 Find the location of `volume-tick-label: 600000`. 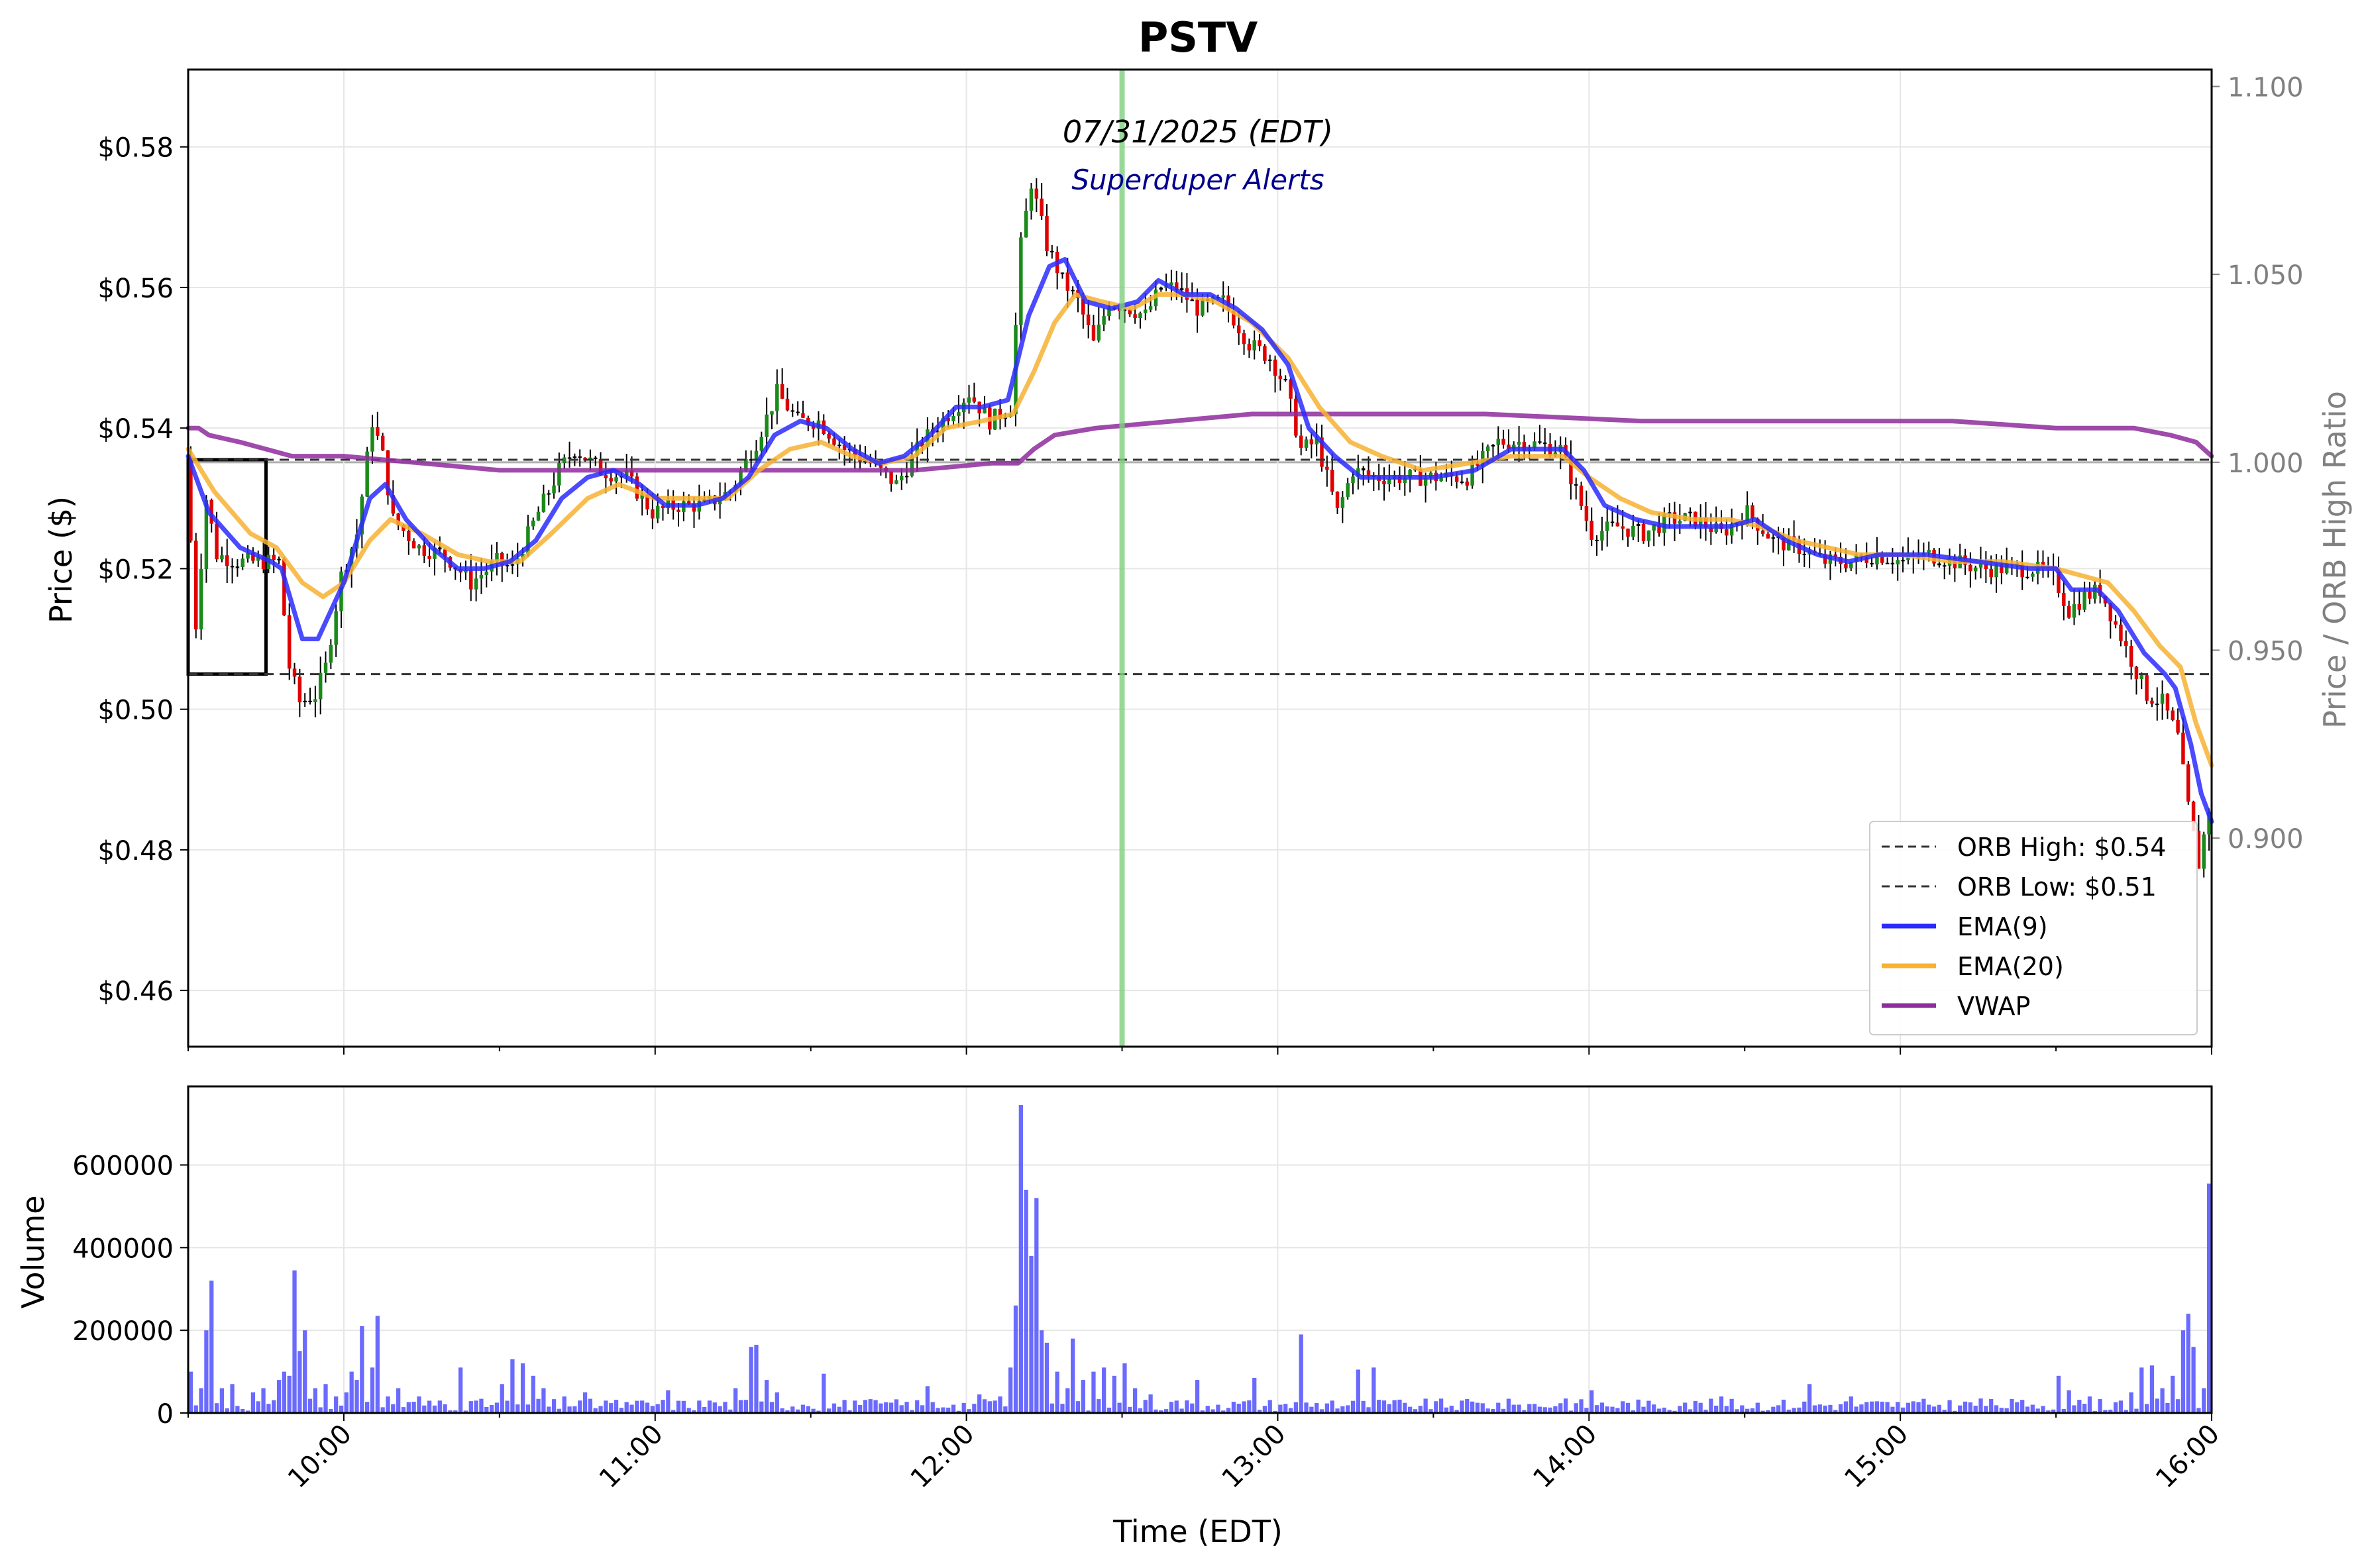

volume-tick-label: 600000 is located at coordinates (123, 1166).